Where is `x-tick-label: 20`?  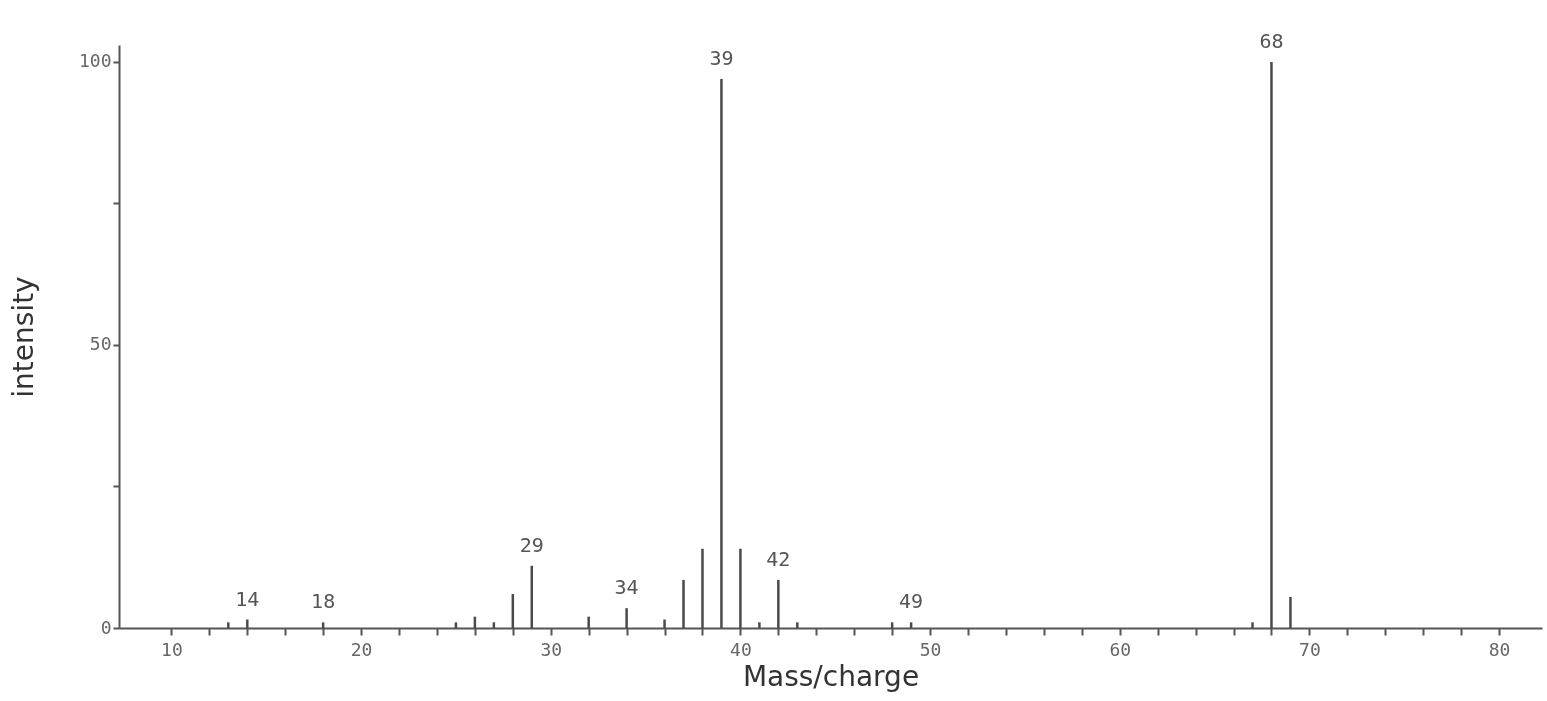 x-tick-label: 20 is located at coordinates (361, 649).